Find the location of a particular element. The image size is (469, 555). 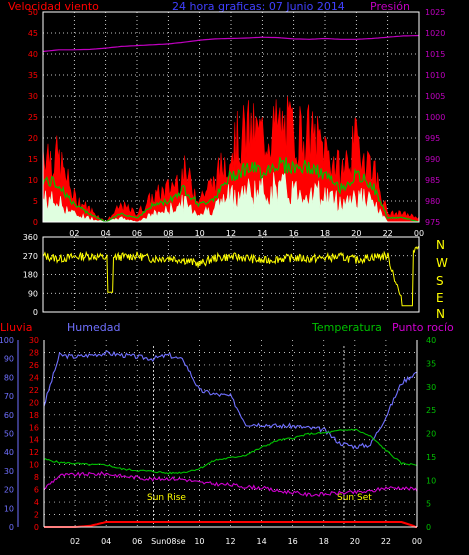

rain-tick-label: 2 is located at coordinates (36, 515).